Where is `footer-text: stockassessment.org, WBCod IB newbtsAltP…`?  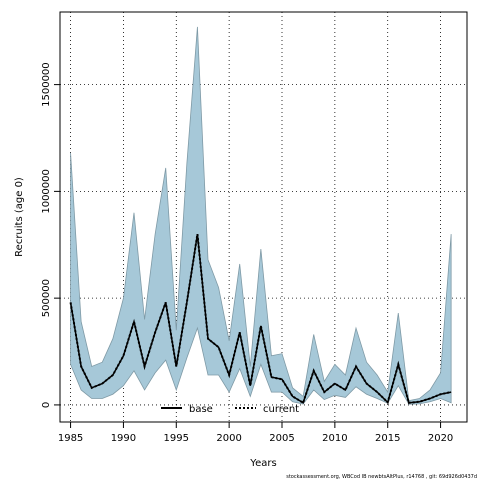 footer-text: stockassessment.org, WBCod IB newbtsAltP… is located at coordinates (381, 477).